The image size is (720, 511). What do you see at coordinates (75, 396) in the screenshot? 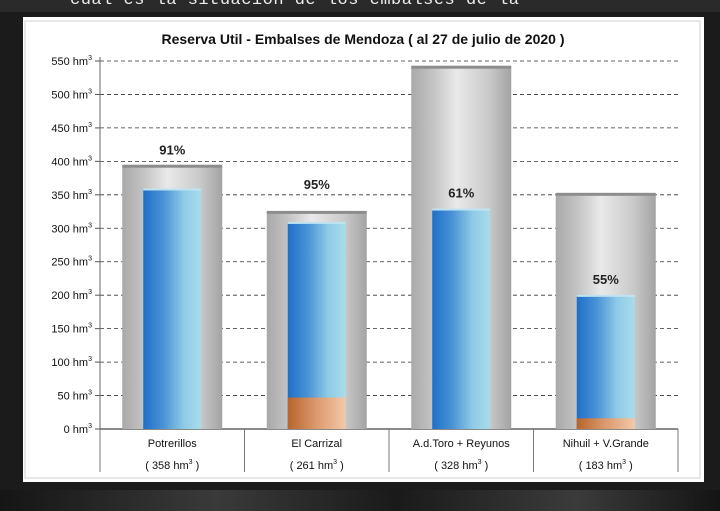
I see `y-tick-label: 50 hm3` at bounding box center [75, 396].